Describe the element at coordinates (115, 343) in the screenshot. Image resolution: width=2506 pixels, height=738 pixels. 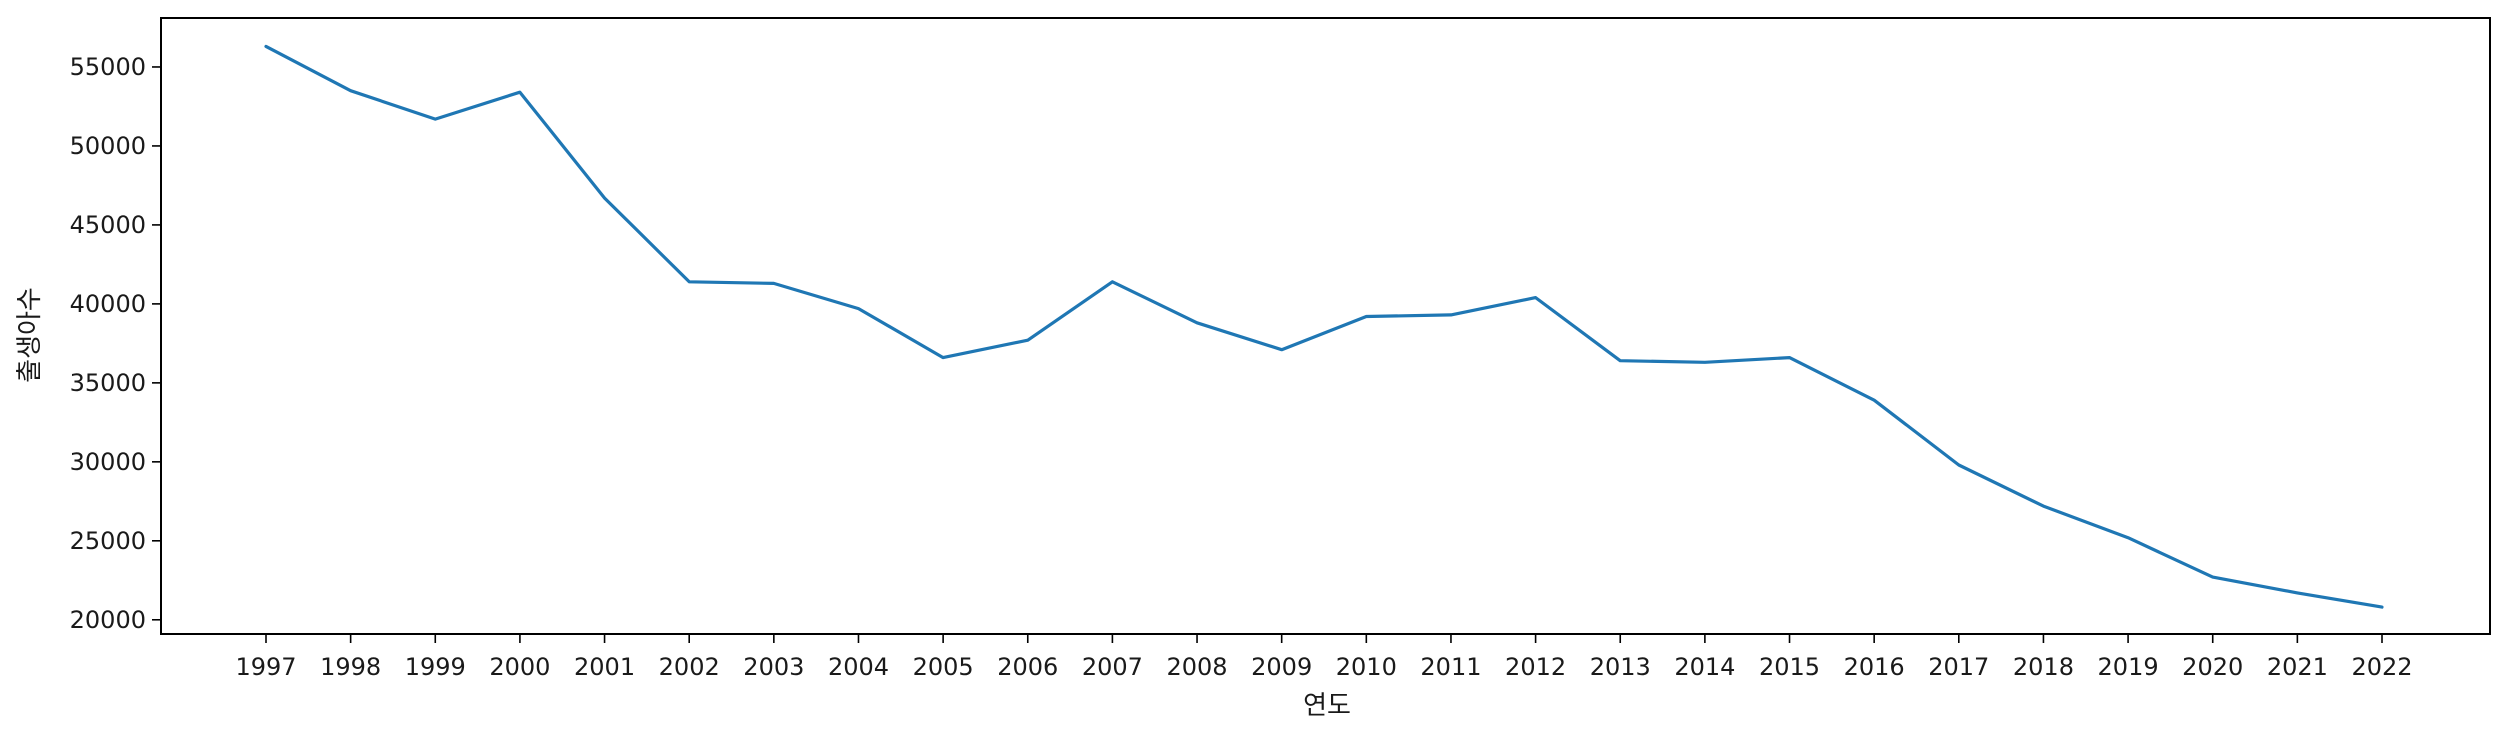
I see `y-axis: 20000 25000 30000 35000 40000 45000 50000 55000` at that location.